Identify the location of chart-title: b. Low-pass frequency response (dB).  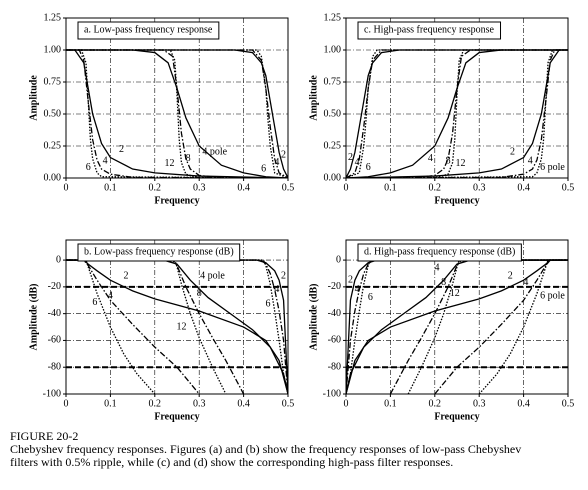
(159, 251).